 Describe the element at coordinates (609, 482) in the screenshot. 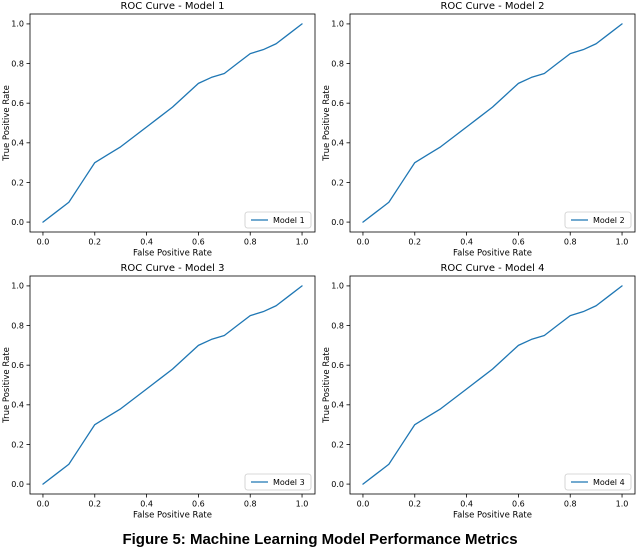

I see `legend-label: Model 4` at that location.